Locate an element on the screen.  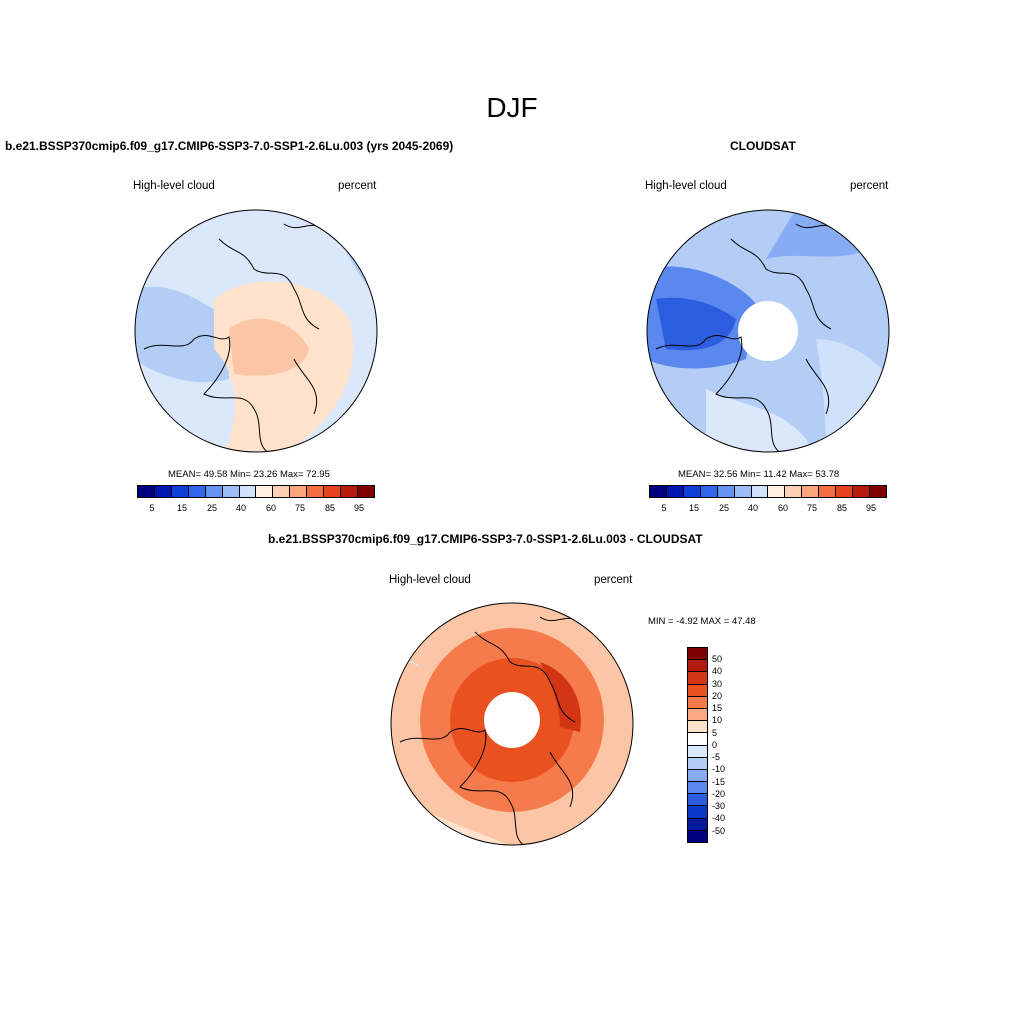
right-stats: MEAN= 32.56 Min= 11.42 Max= 53.78 is located at coordinates (759, 474).